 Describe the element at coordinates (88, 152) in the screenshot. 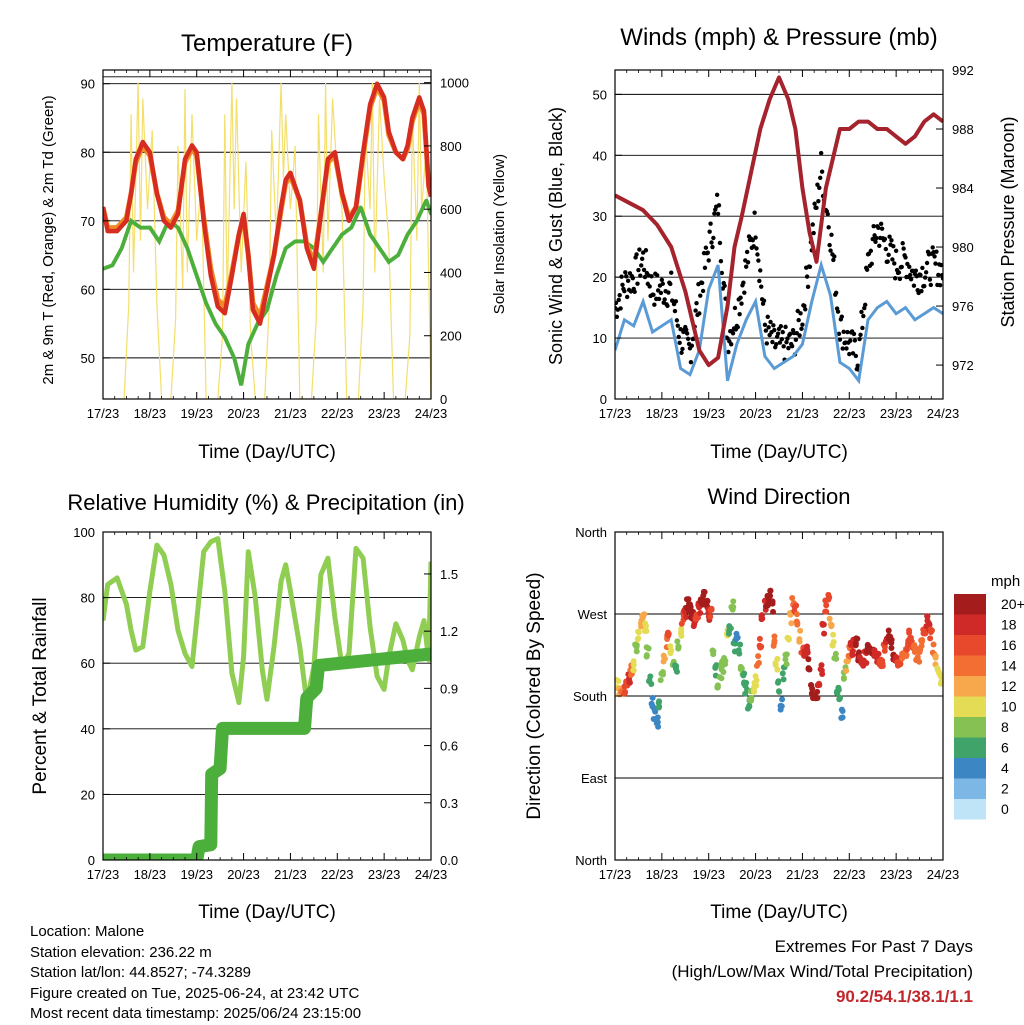

I see `left-y-tick-label: 80` at that location.